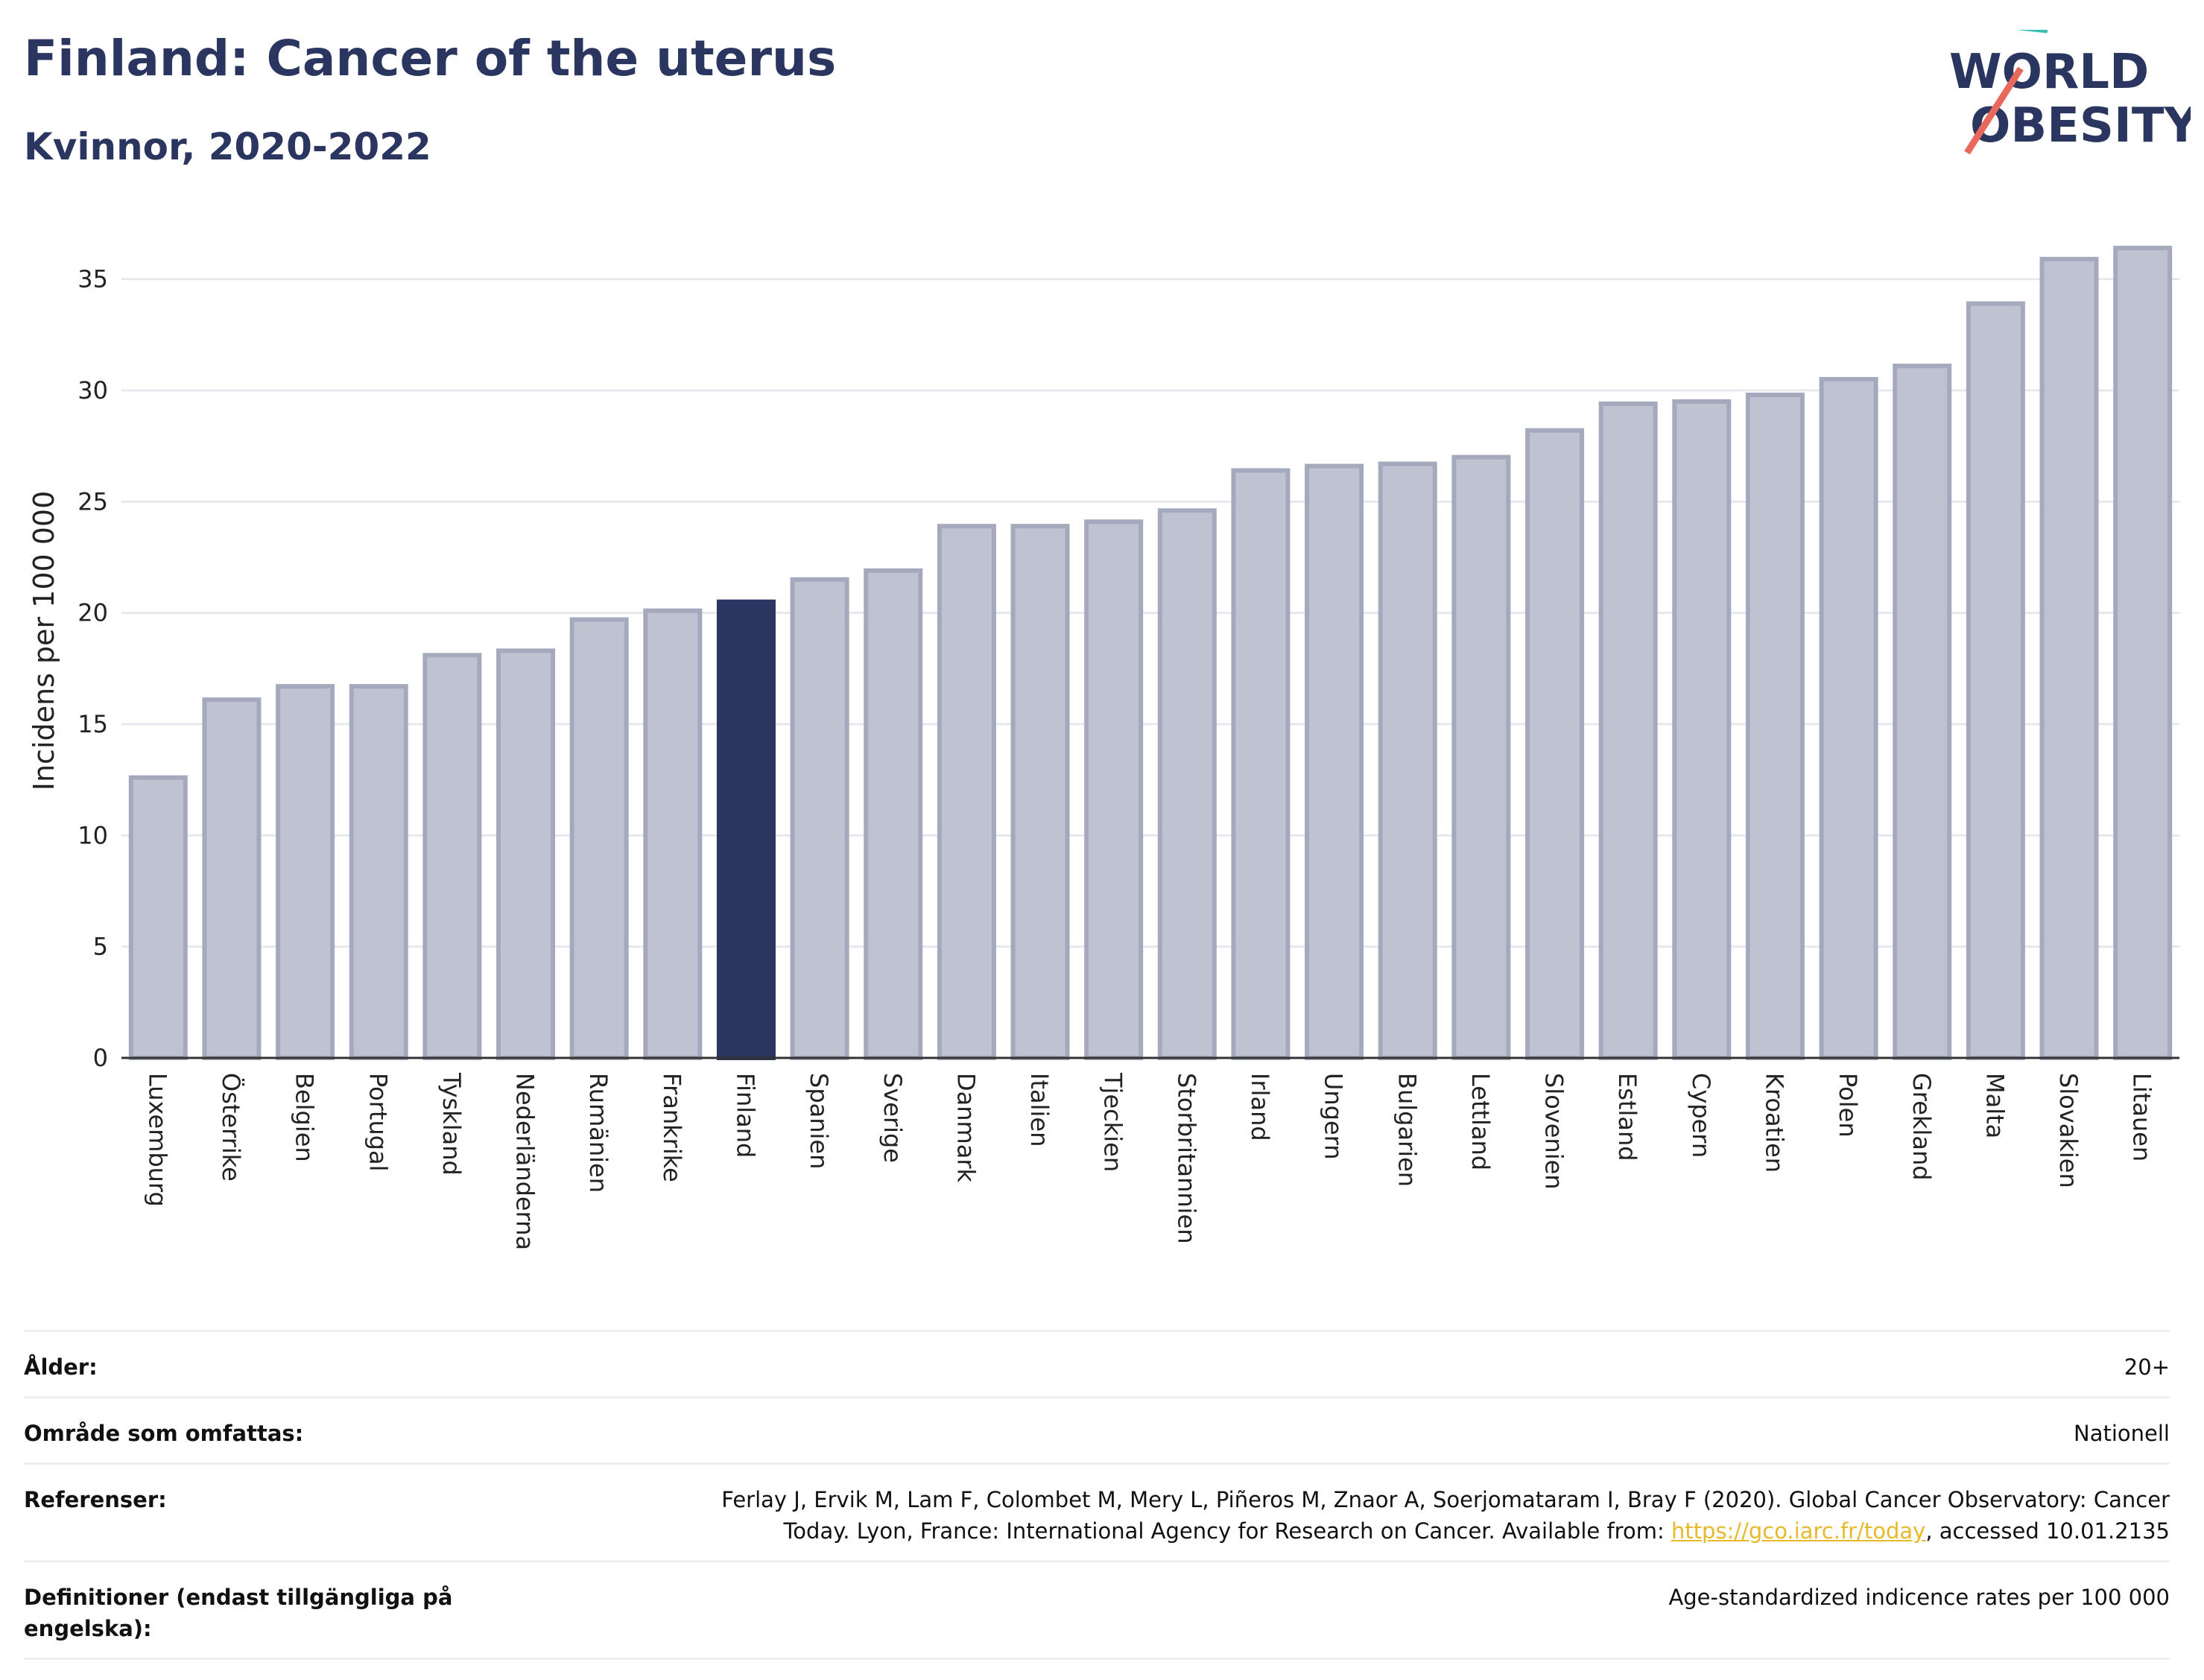 This screenshot has width=2204, height=1680. I want to click on chart-subtitle: Kvinnor, 2020-2022, so click(227, 146).